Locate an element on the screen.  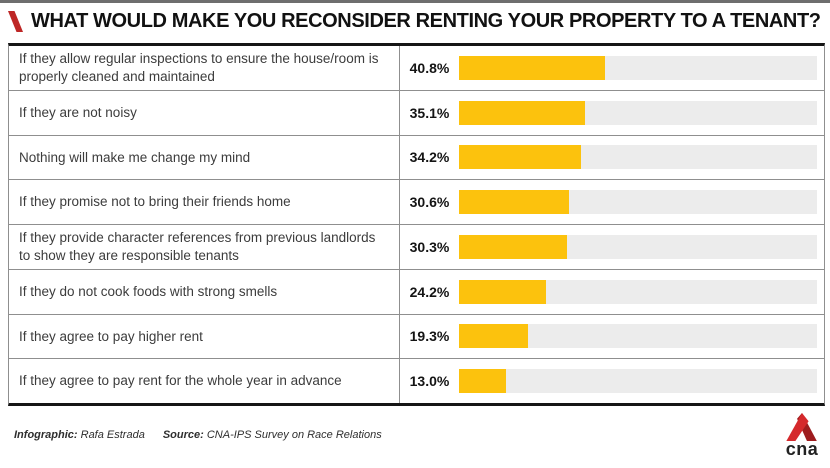
cna-logo: cna is located at coordinates (802, 435).